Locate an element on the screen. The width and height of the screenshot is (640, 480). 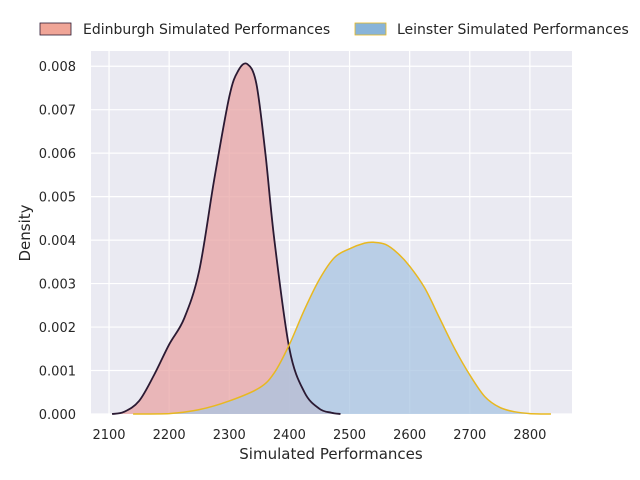
x-tick-label: 2600 is located at coordinates (409, 435).